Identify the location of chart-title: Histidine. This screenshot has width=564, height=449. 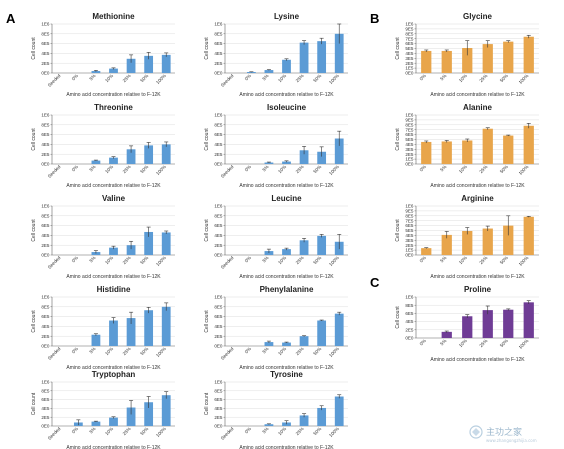
(114, 289).